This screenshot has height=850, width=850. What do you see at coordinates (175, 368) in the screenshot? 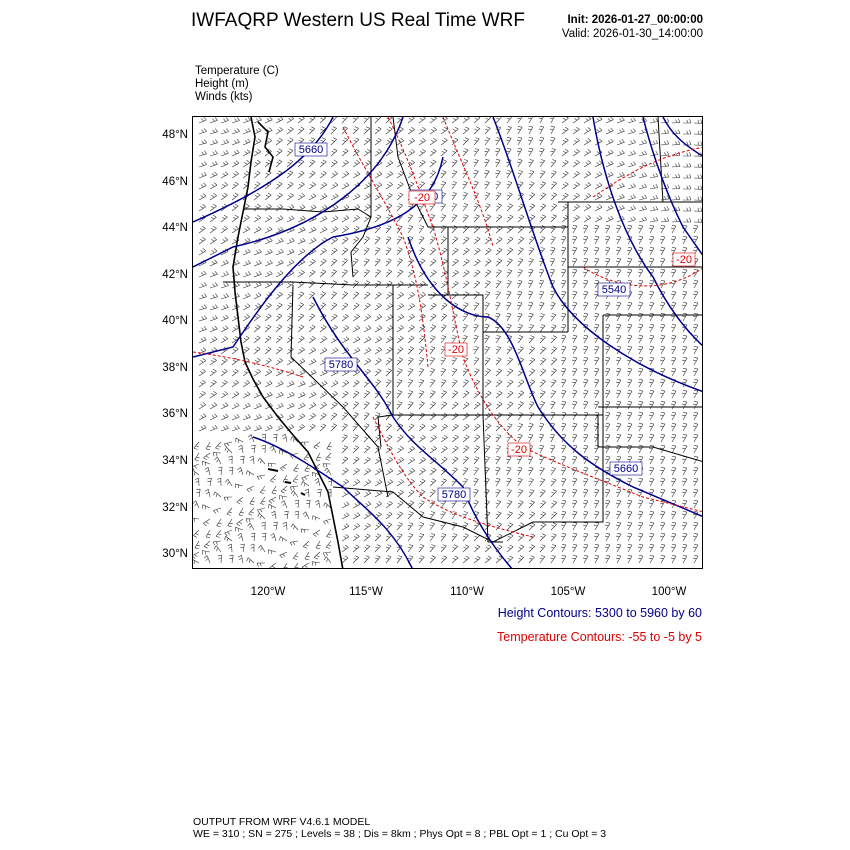
I see `lat-label-38: 38°N` at bounding box center [175, 368].